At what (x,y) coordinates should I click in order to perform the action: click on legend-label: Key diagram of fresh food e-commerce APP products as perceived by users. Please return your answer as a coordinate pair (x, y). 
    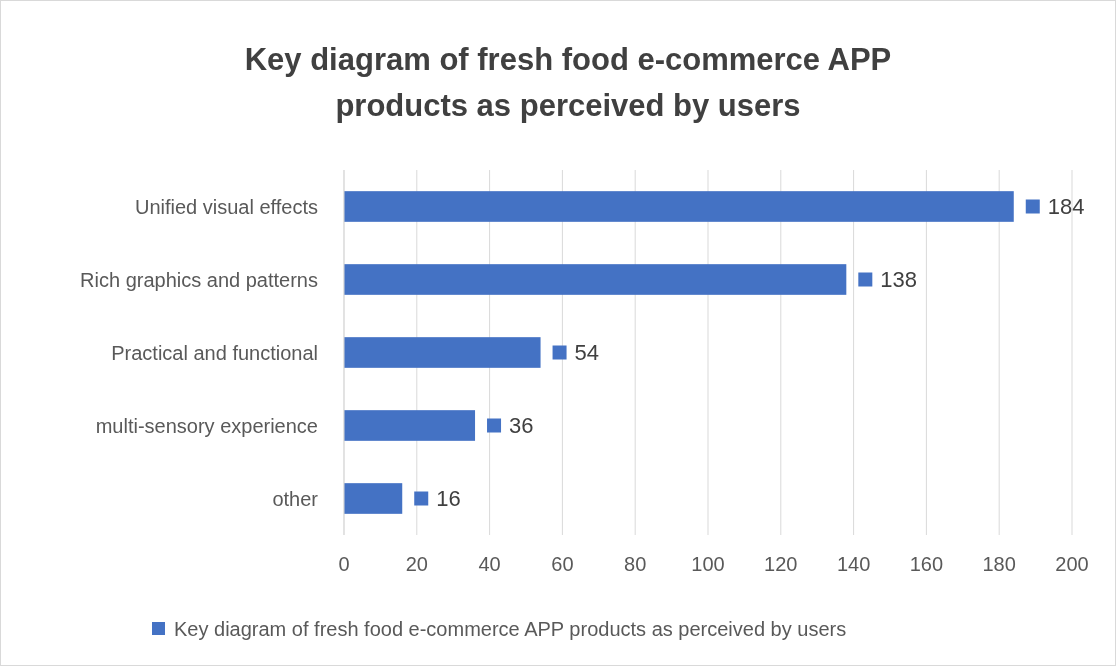
    Looking at the image, I should click on (510, 629).